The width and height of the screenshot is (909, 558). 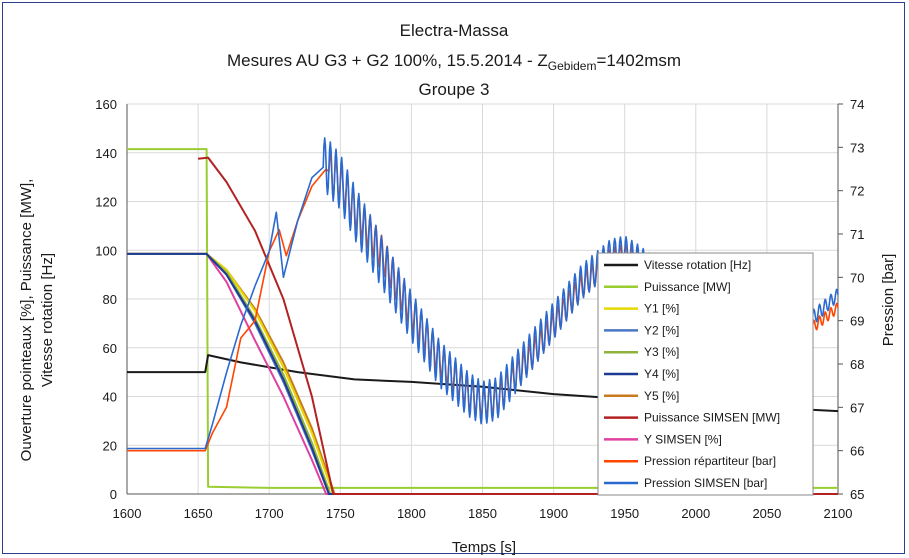 What do you see at coordinates (47, 320) in the screenshot?
I see `y-axis-left-label-line2: Vitesse rotation [Hz]` at bounding box center [47, 320].